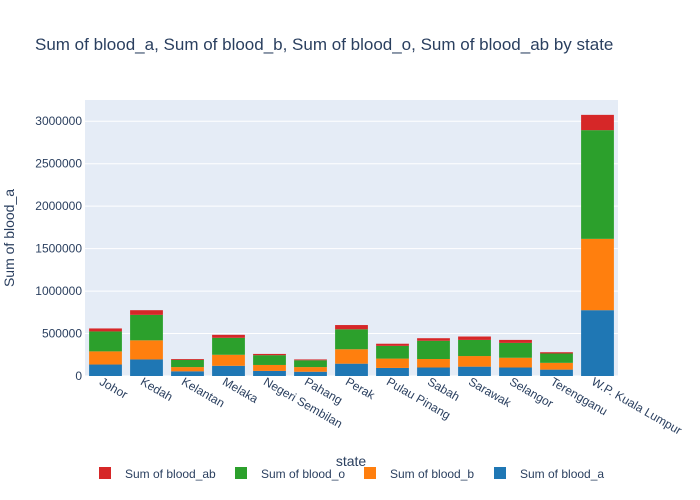 Image resolution: width=700 pixels, height=500 pixels. What do you see at coordinates (187, 369) in the screenshot?
I see `bar-sum-of-blood-b-kelantan` at bounding box center [187, 369].